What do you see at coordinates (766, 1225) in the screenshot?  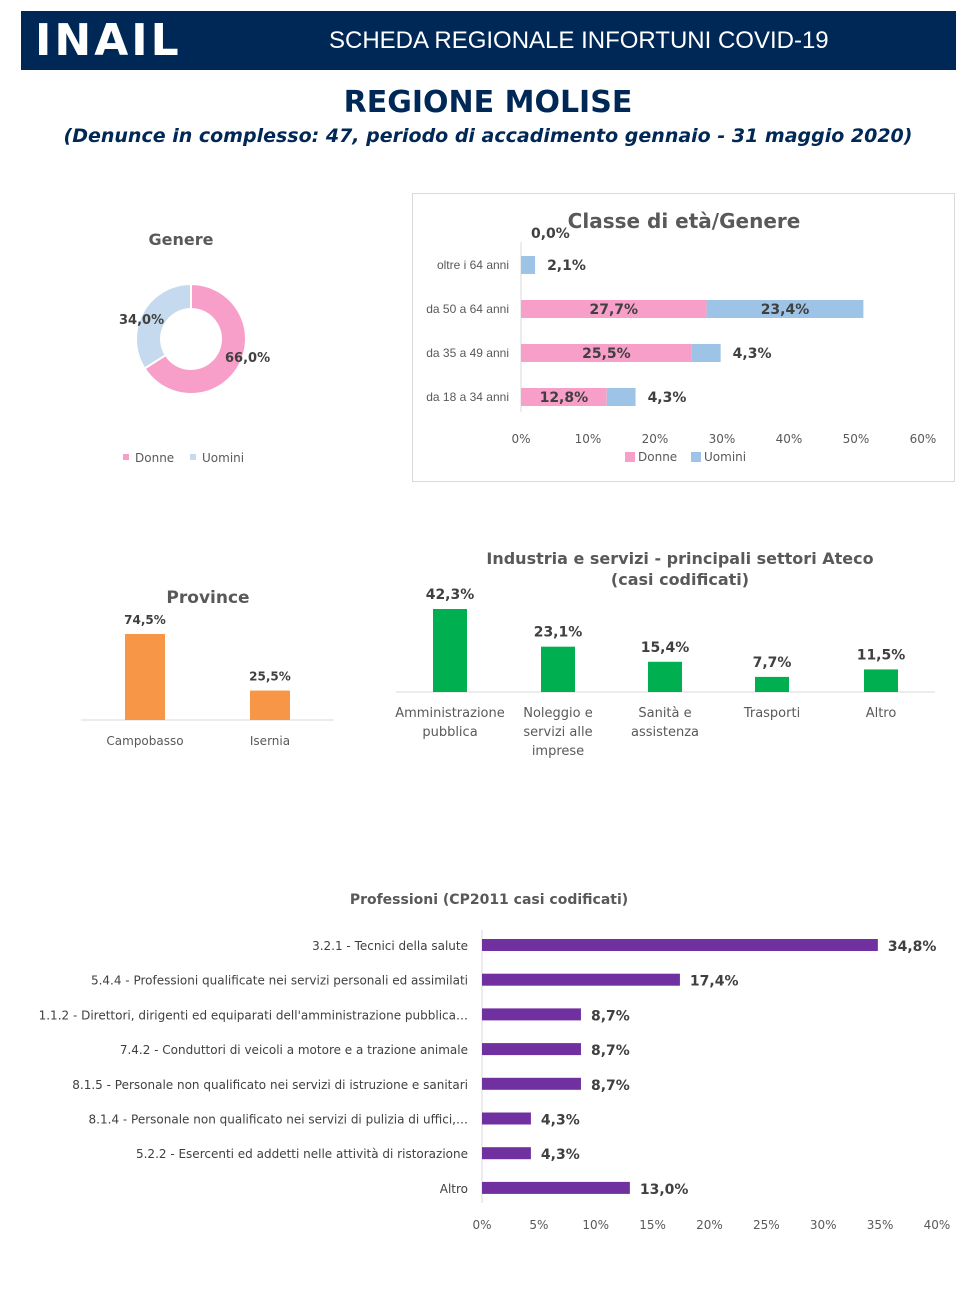 I see `professions-x-tick-label: 25%` at bounding box center [766, 1225].